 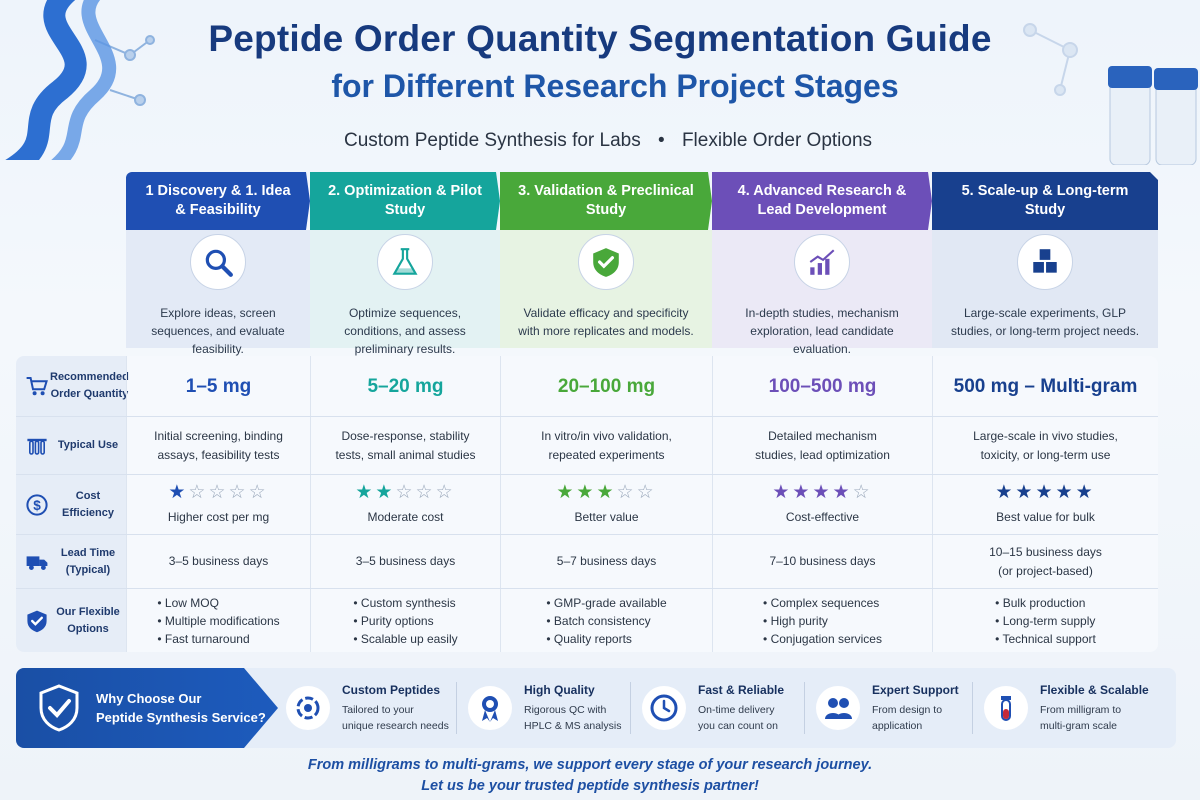 I want to click on peptide-helix-decoration, so click(x=80, y=80).